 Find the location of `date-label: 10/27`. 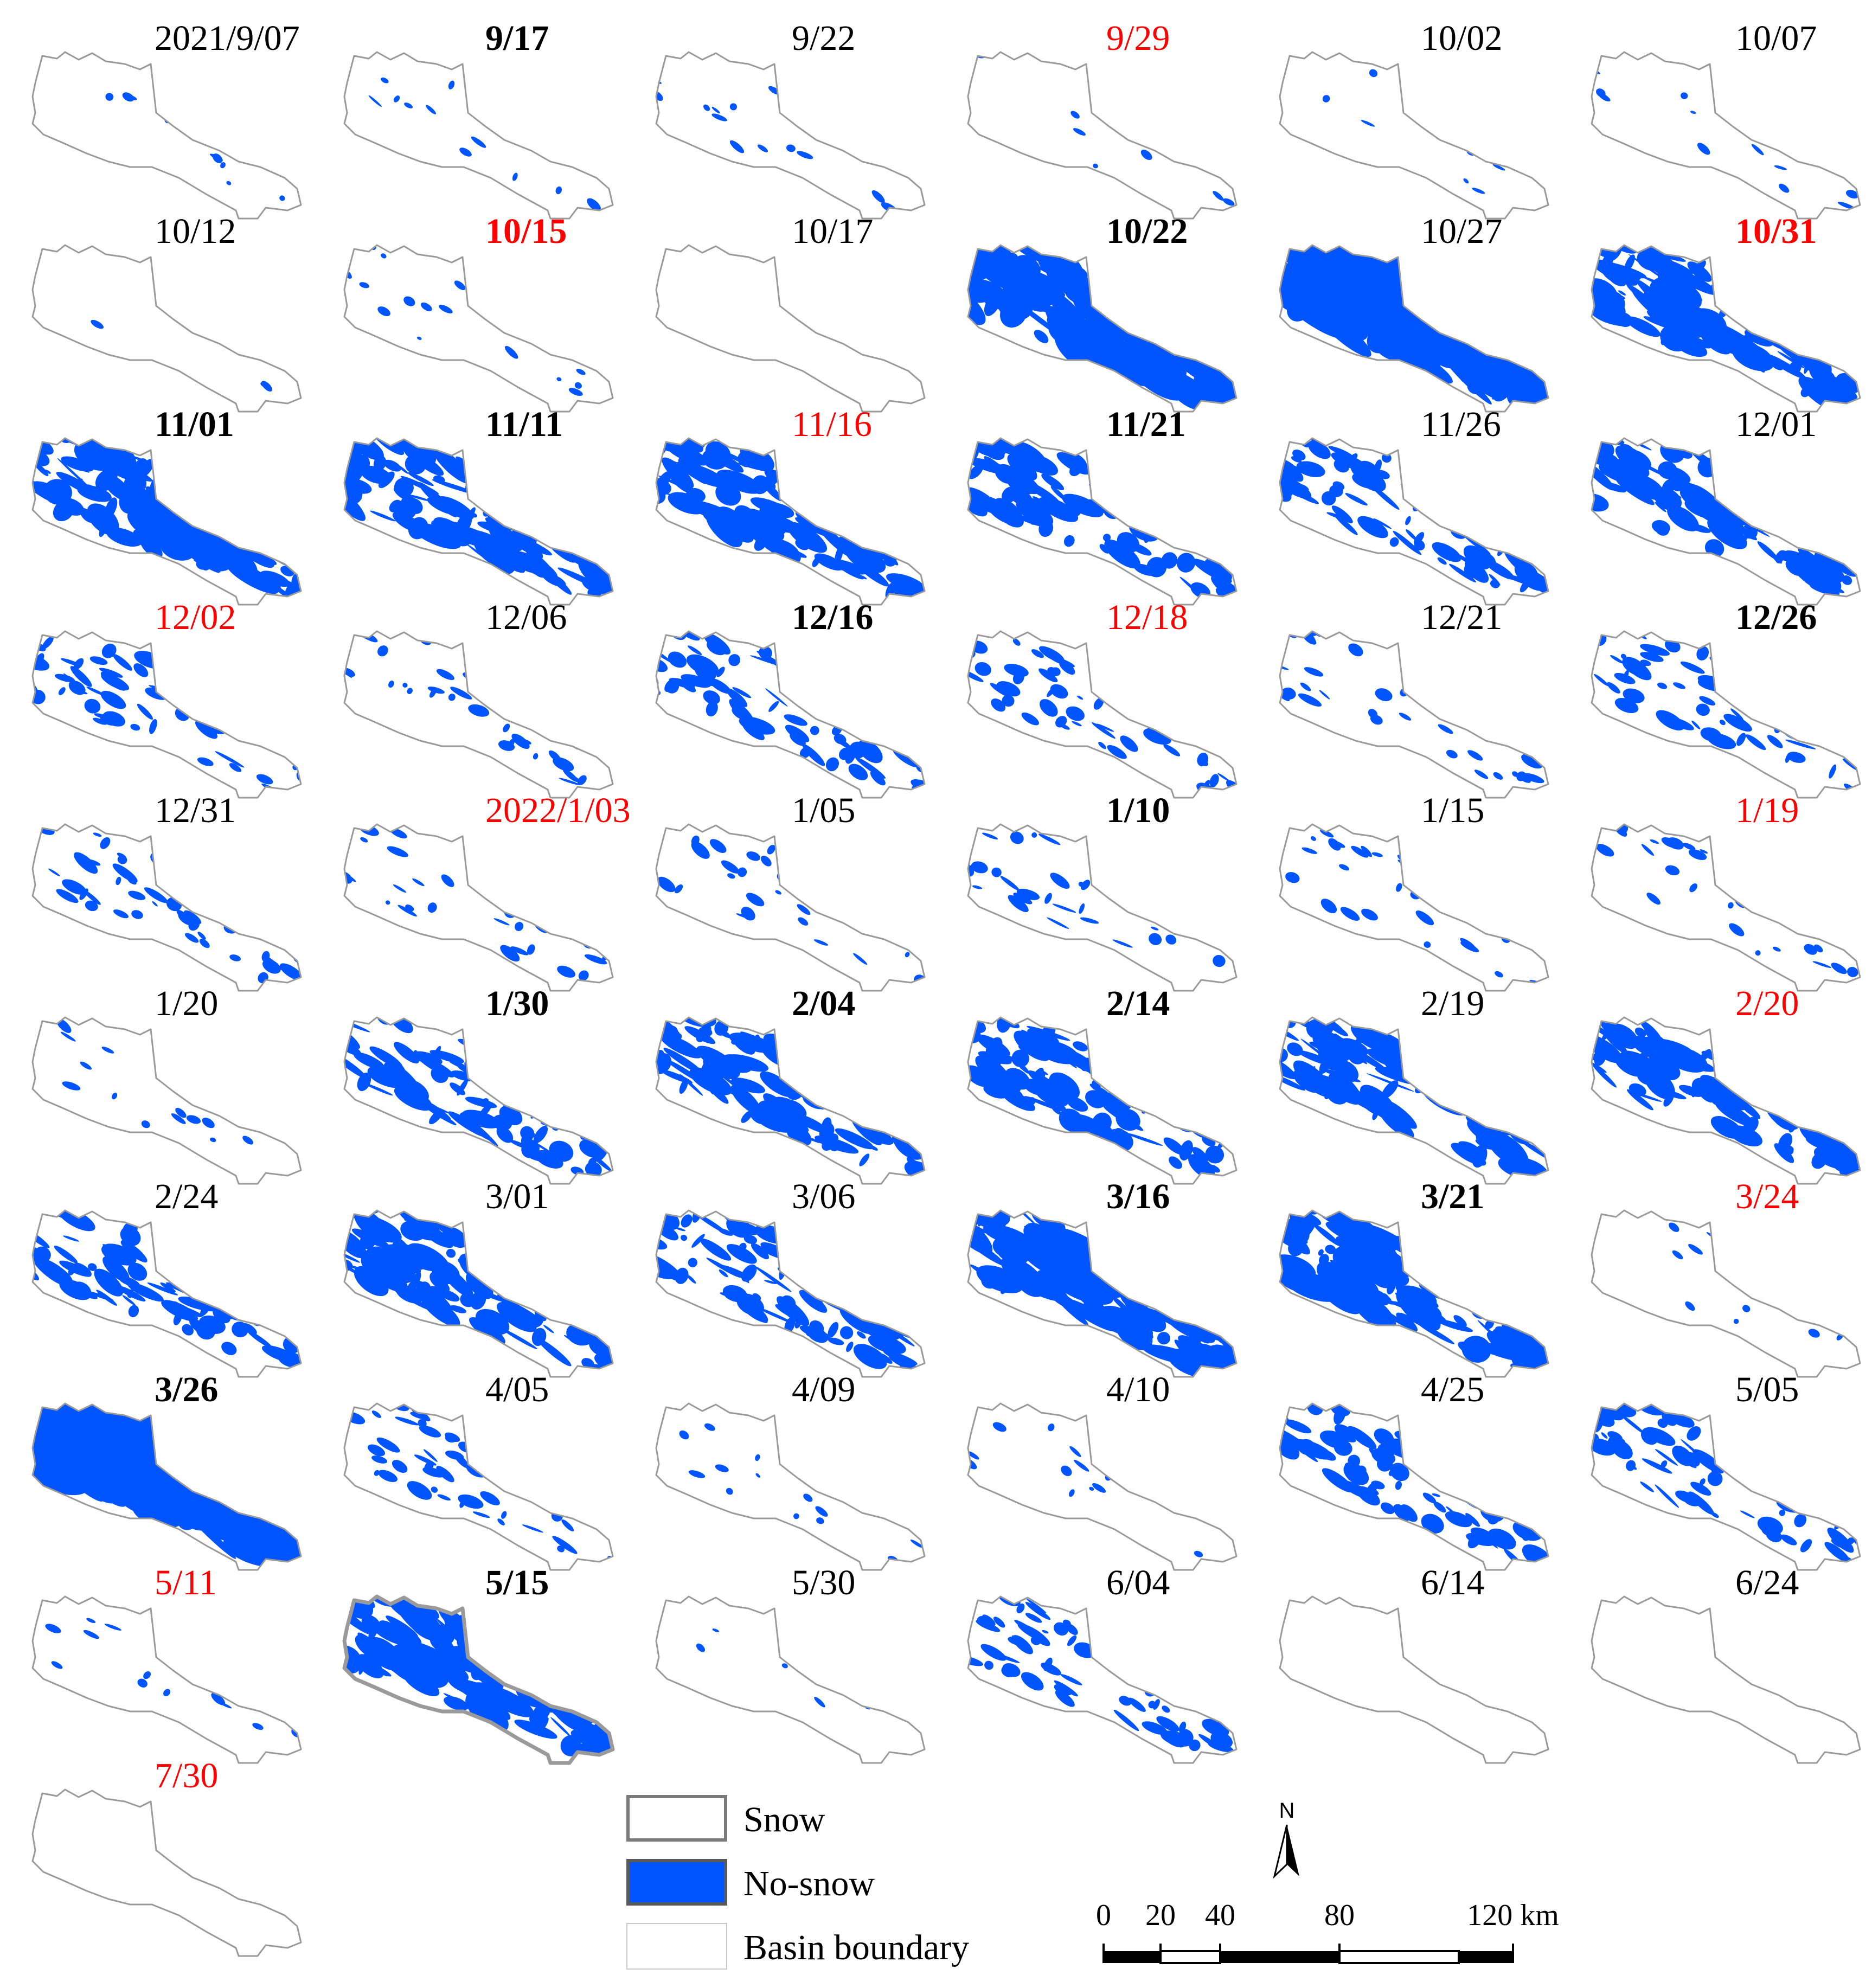

date-label: 10/27 is located at coordinates (1462, 231).